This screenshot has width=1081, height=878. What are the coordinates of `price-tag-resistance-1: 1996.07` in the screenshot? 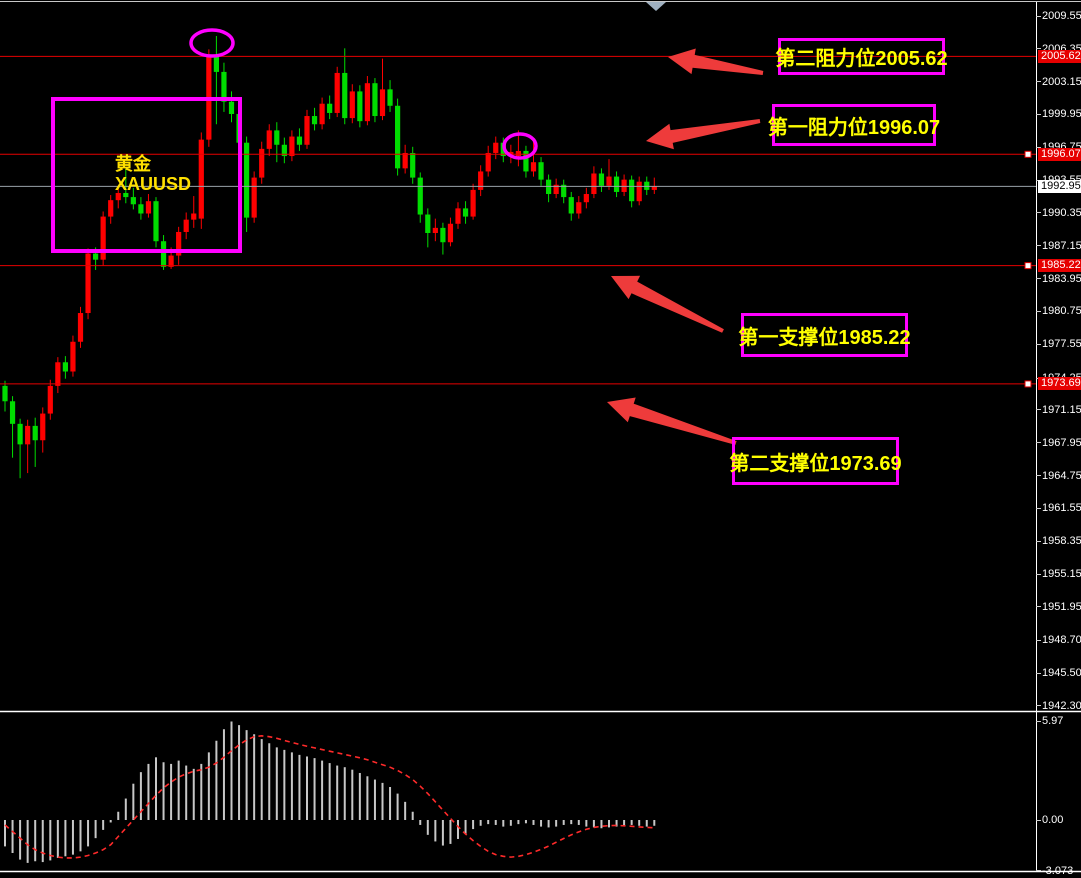 It's located at (1059, 154).